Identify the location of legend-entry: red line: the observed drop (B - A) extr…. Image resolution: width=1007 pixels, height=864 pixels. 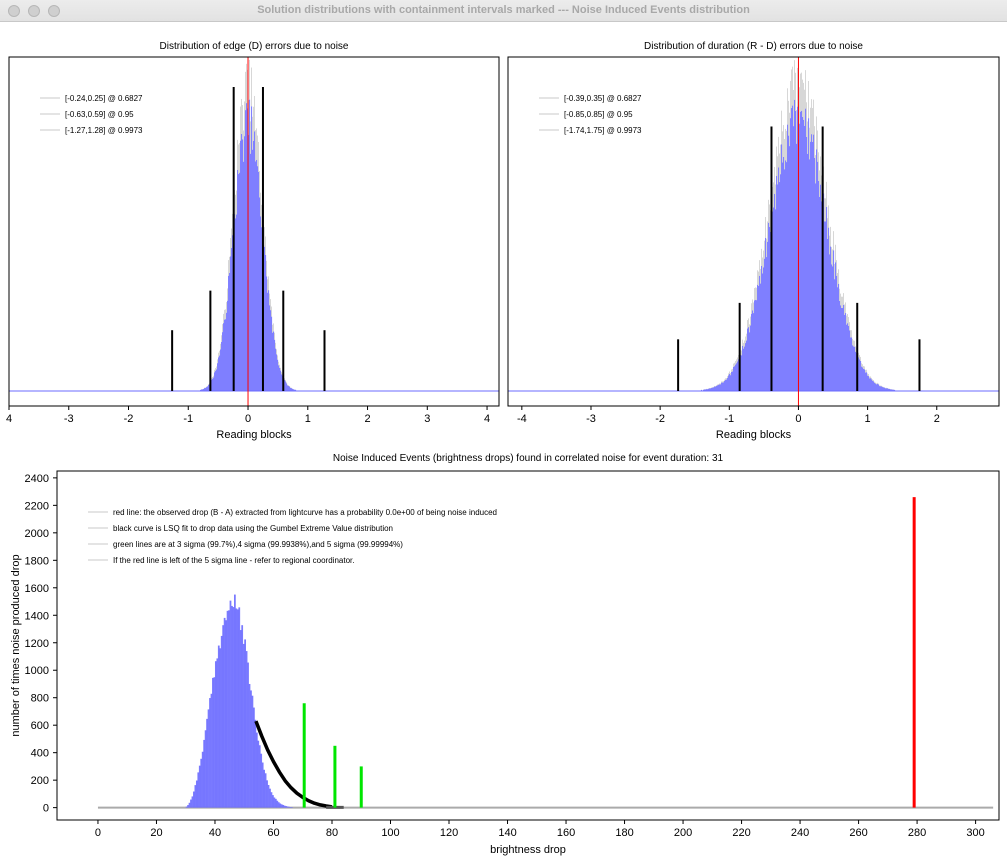
(305, 512).